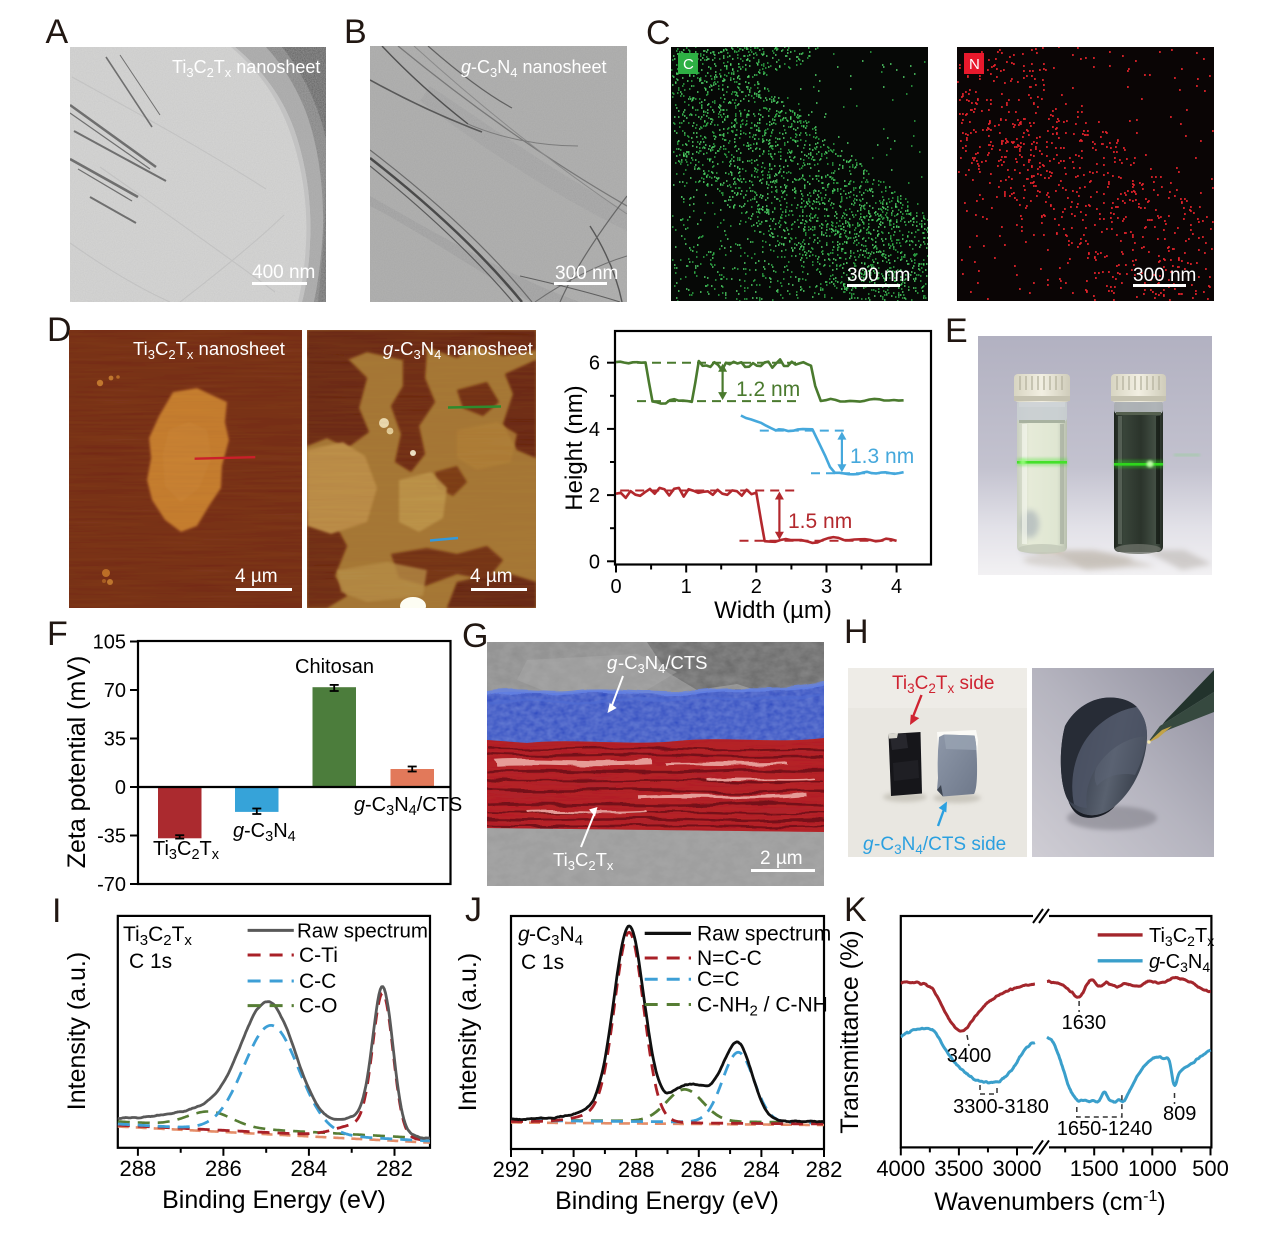 Image resolution: width=1268 pixels, height=1256 pixels. I want to click on svg-text: 3400, so click(969, 1056).